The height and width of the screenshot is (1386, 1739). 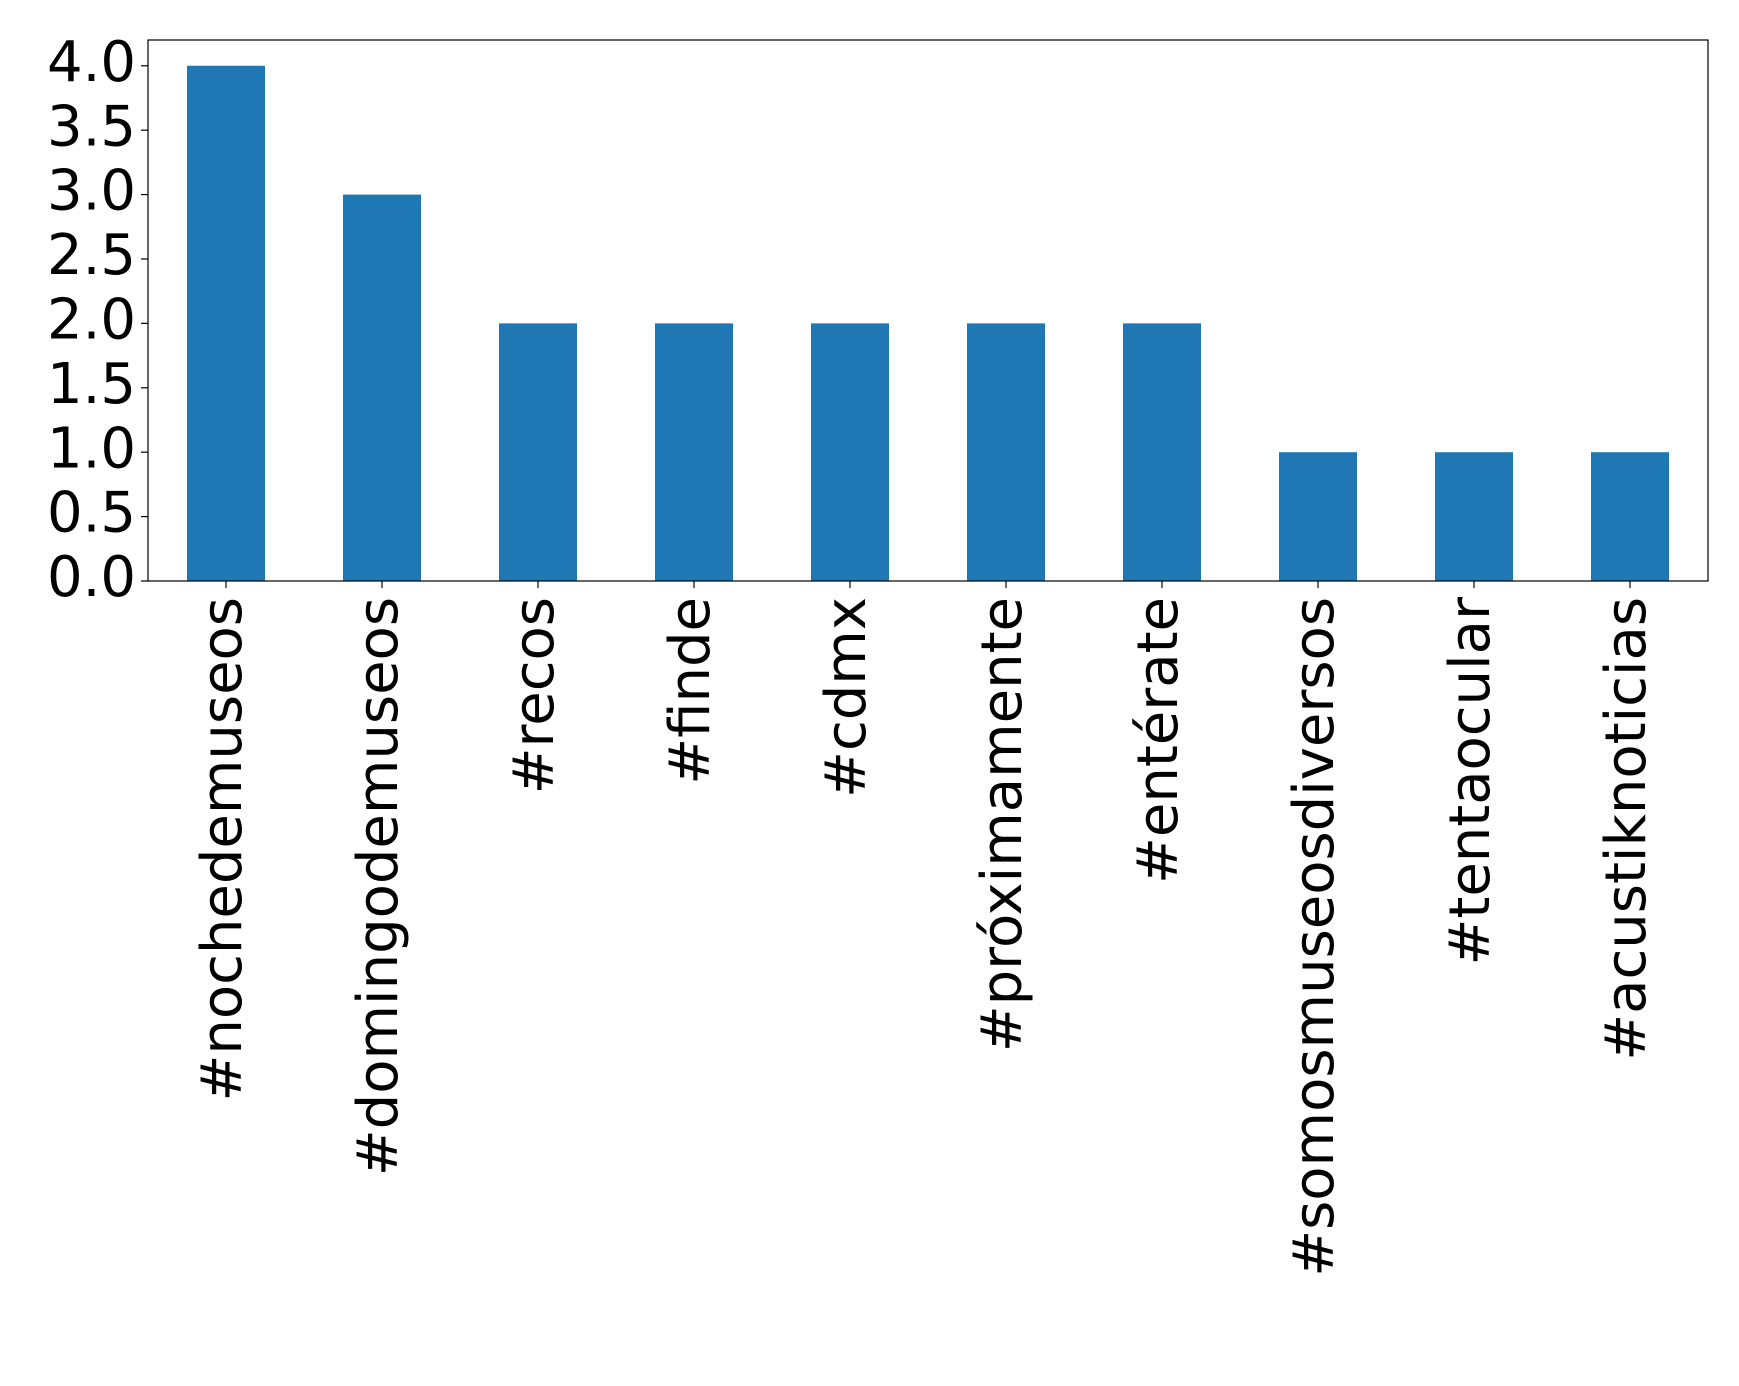 What do you see at coordinates (91, 448) in the screenshot?
I see `y-tick-label: 1.0` at bounding box center [91, 448].